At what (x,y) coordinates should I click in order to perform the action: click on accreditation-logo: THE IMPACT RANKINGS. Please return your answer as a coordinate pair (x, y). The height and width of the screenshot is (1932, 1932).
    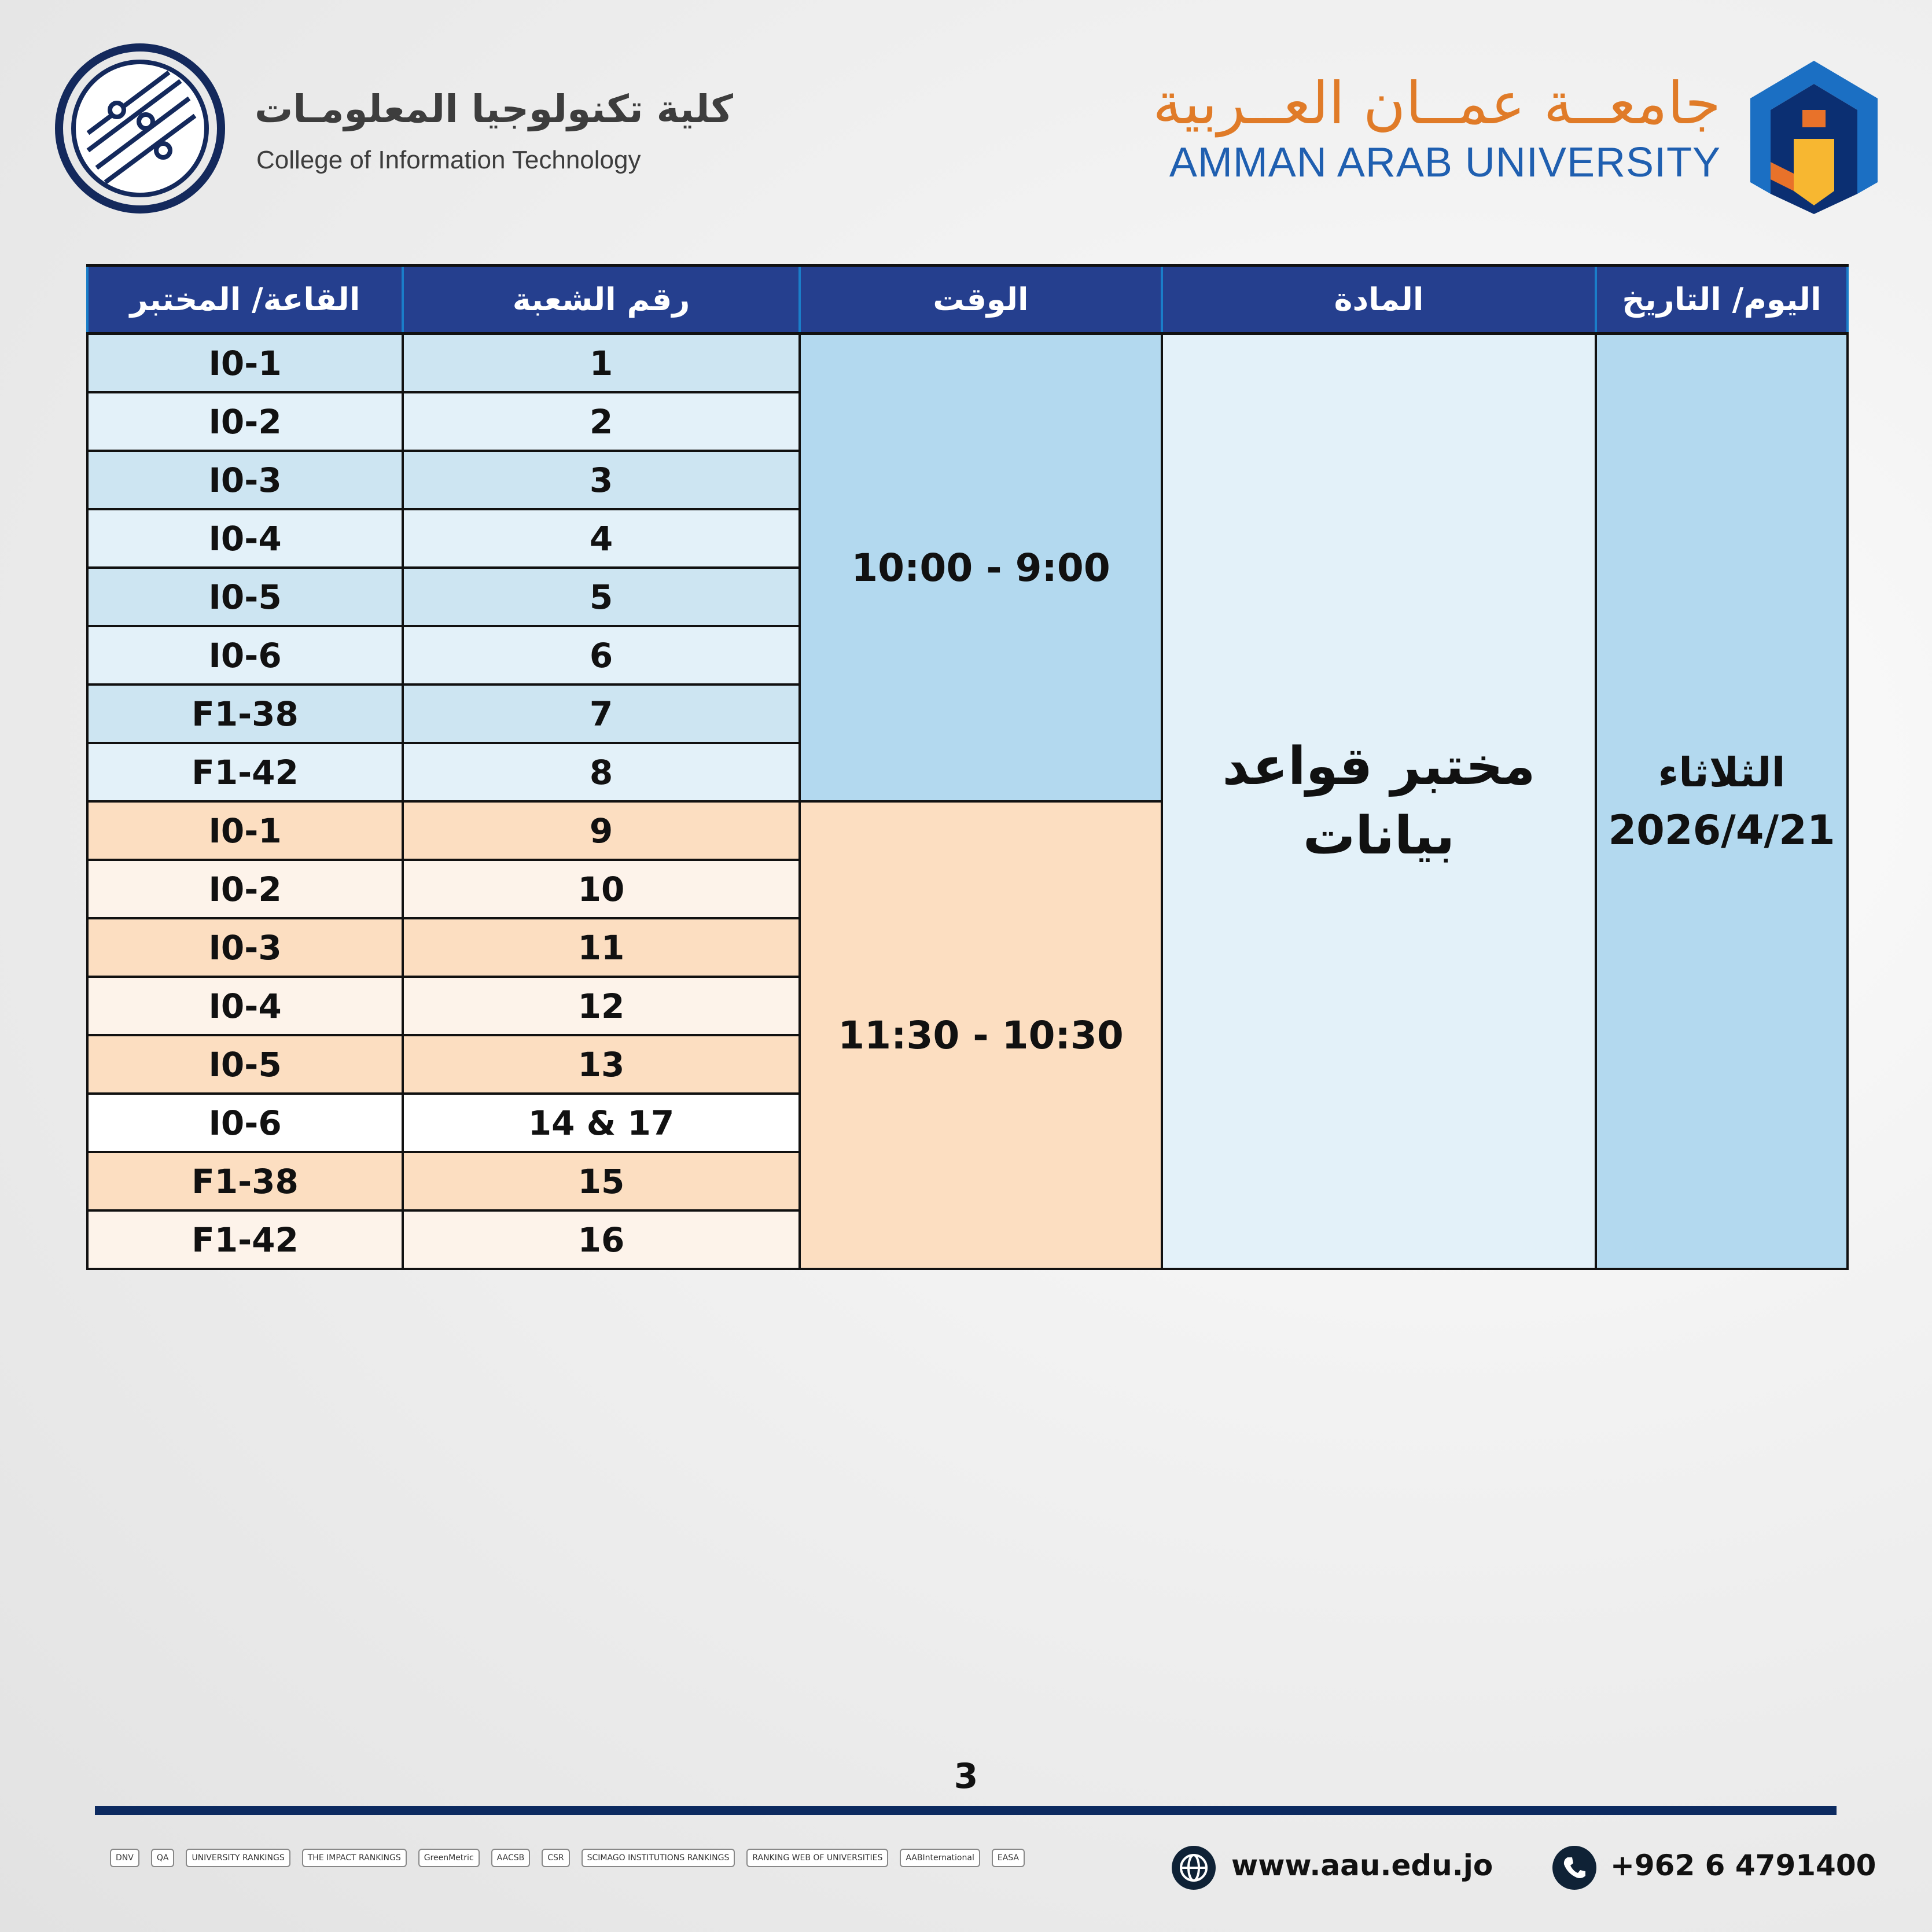
    Looking at the image, I should click on (354, 1858).